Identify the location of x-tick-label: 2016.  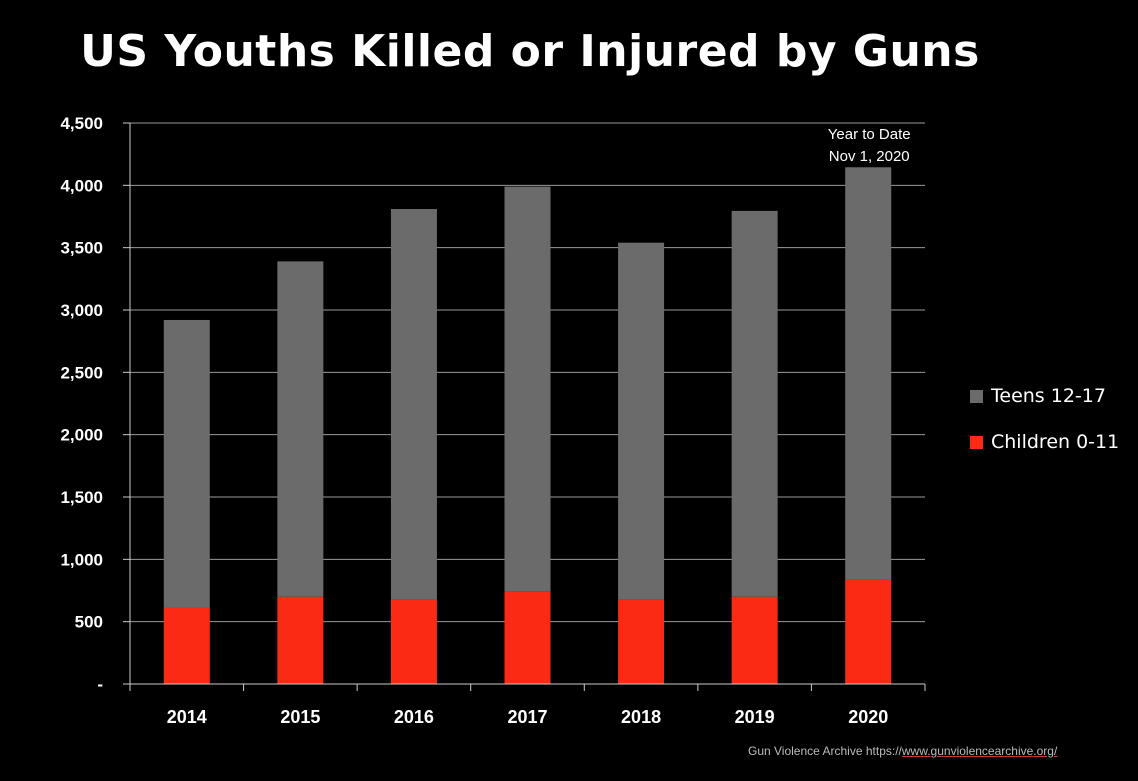
(414, 717).